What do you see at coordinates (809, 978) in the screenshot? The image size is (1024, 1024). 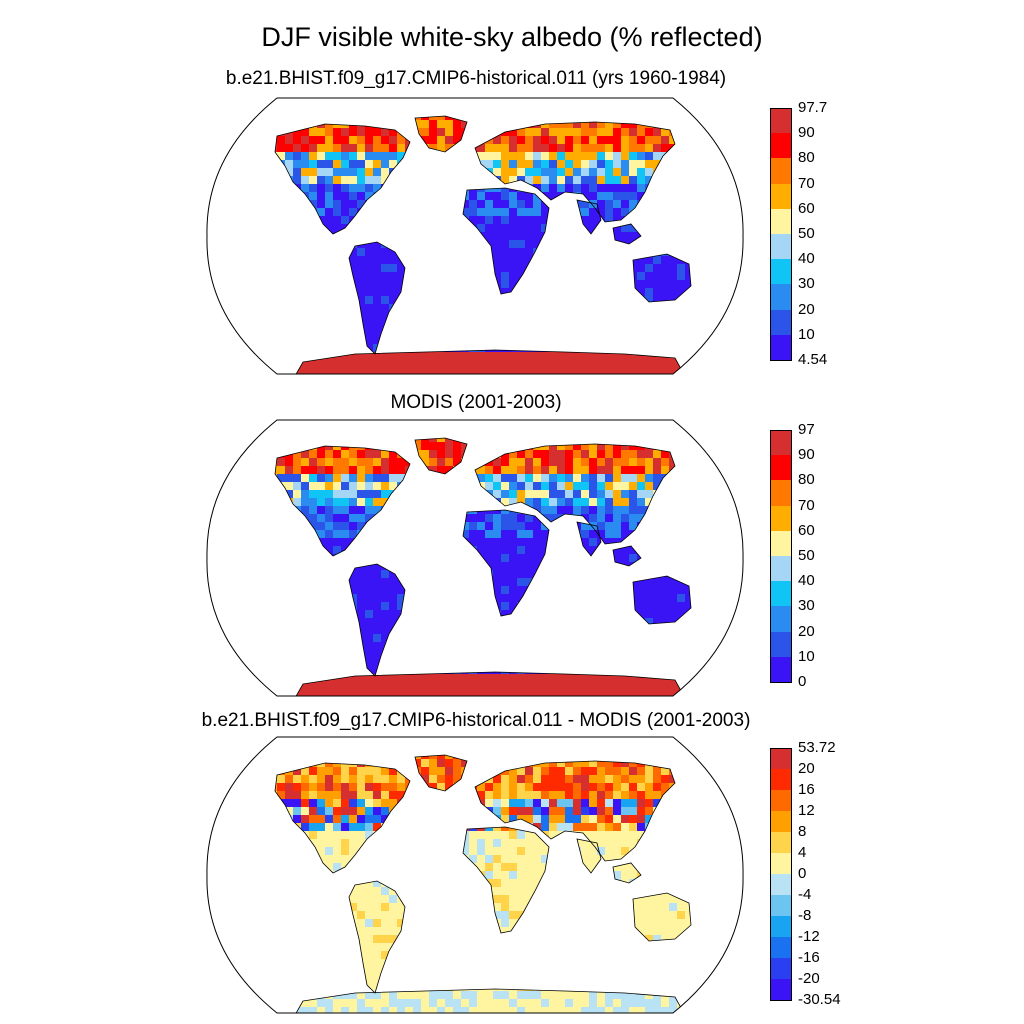 I see `colorbar-label: -20` at bounding box center [809, 978].